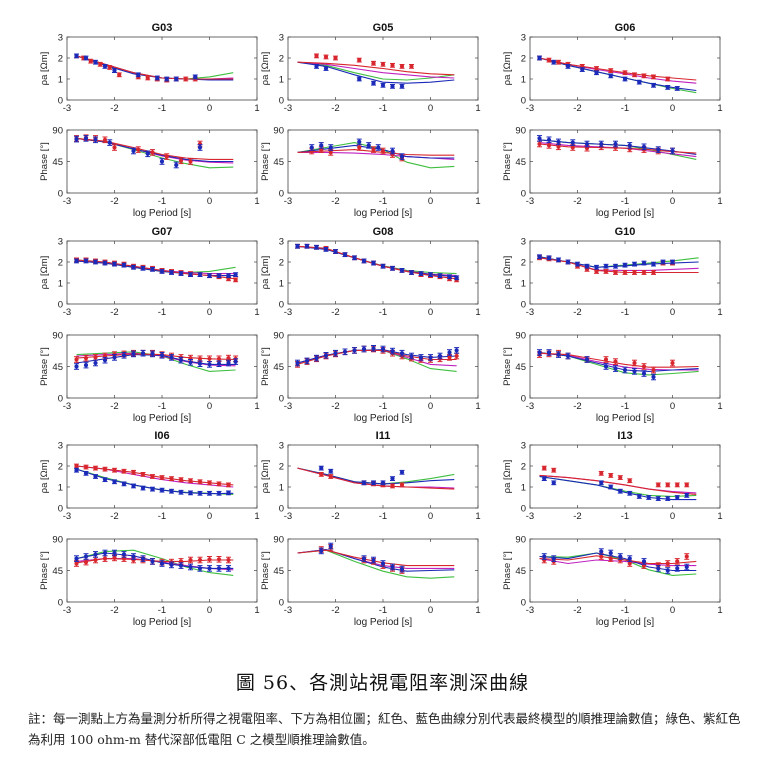  Describe the element at coordinates (618, 560) in the screenshot. I see `red-model-line` at that location.